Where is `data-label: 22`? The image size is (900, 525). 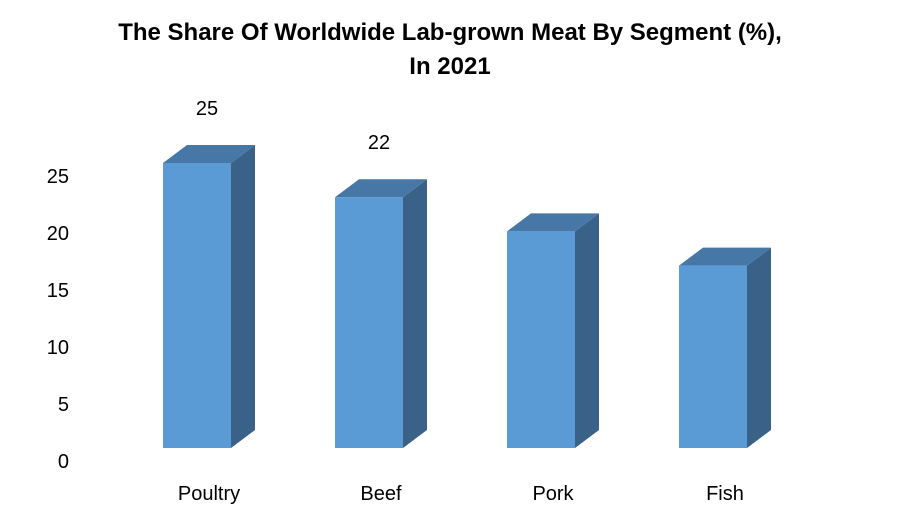
data-label: 22 is located at coordinates (379, 143).